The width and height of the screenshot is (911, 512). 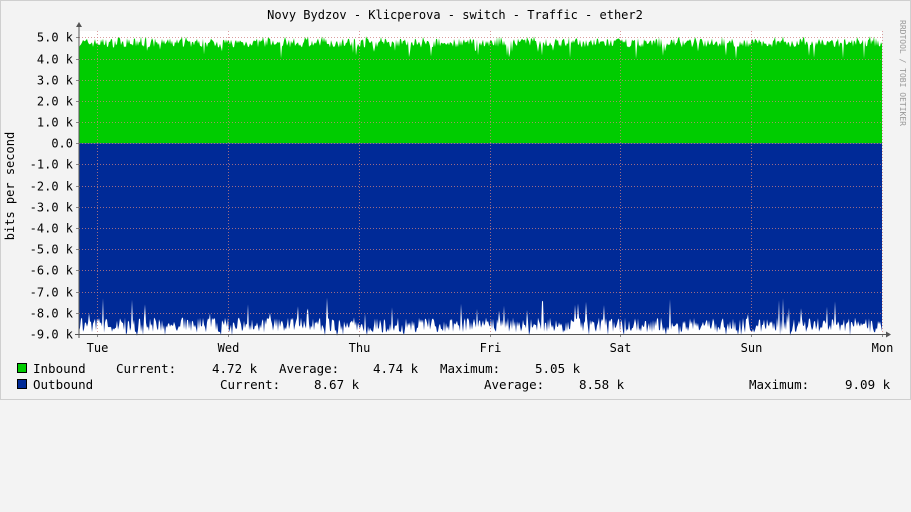 What do you see at coordinates (868, 384) in the screenshot?
I see `outbound-maximum-value: 9.09 k` at bounding box center [868, 384].